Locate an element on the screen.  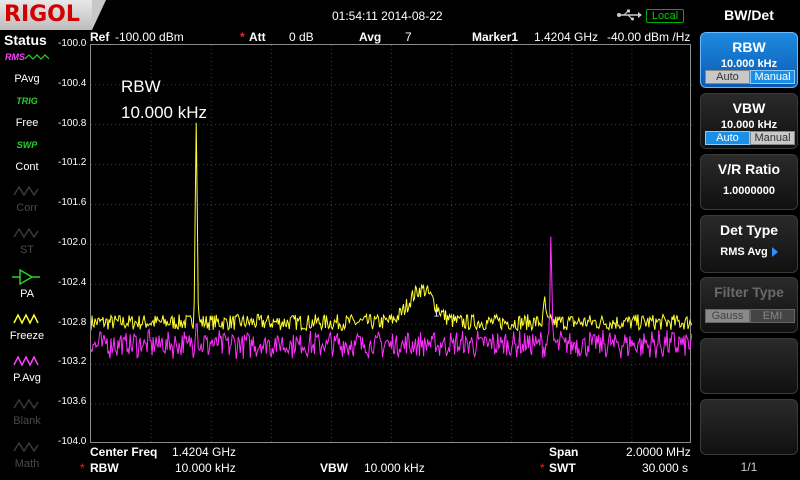
marker-freq: 1.4204 GHz is located at coordinates (566, 37).